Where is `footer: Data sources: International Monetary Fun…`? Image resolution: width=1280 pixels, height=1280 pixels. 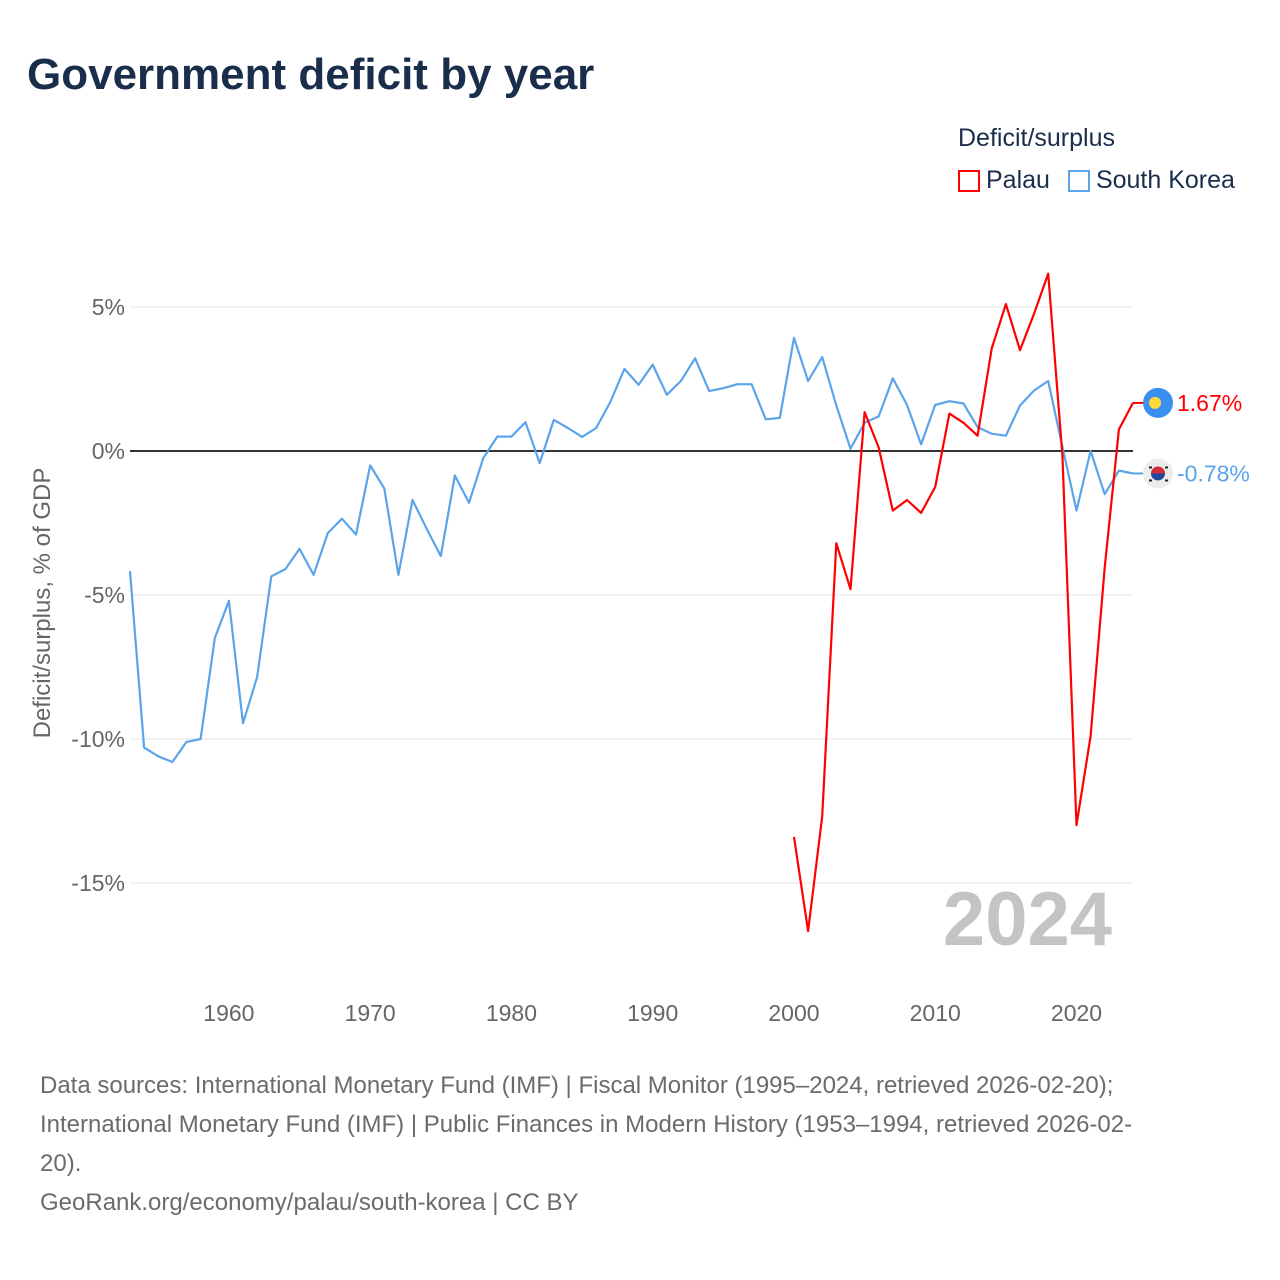 footer: Data sources: International Monetary Fun… is located at coordinates (640, 1144).